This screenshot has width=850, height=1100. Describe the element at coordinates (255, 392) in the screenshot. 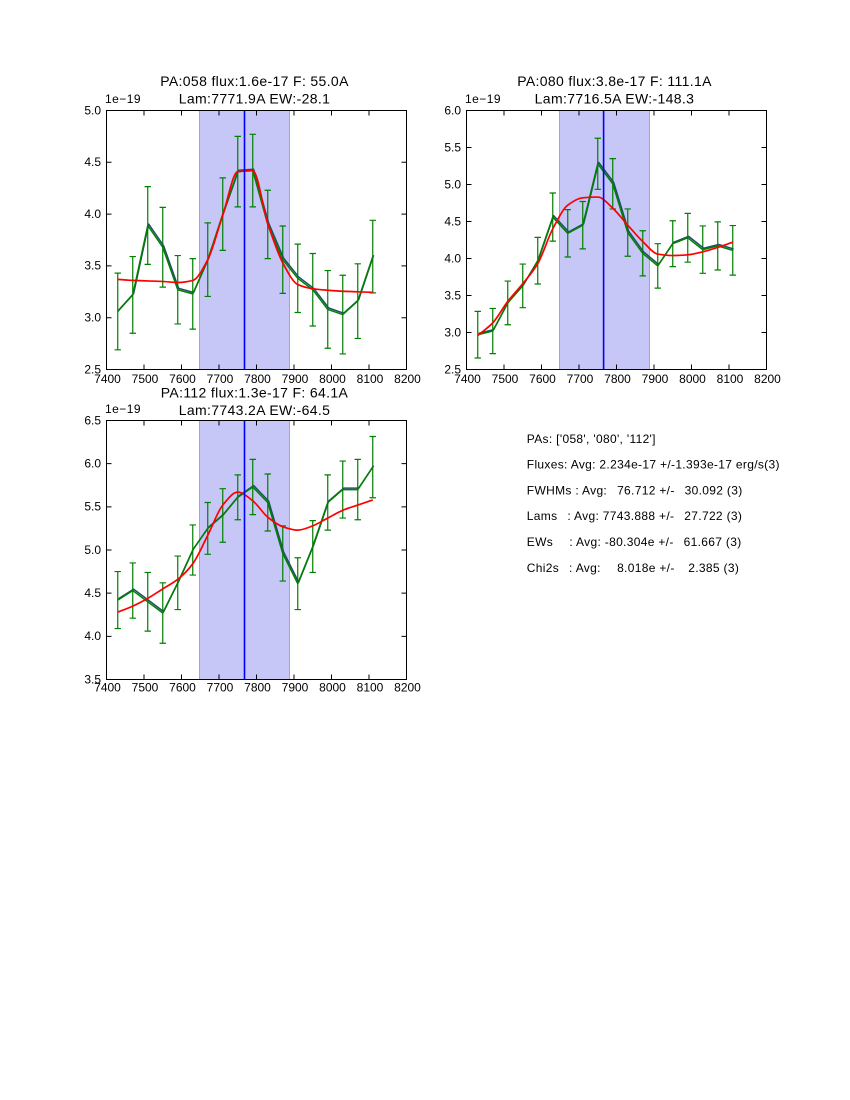

I see `svg-text: PA:112 flux:1.3e-17 F: 64.1A` at that location.